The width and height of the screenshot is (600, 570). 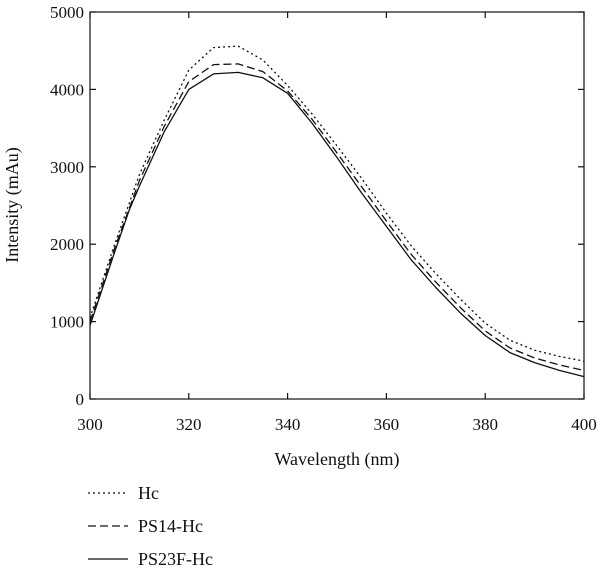 I want to click on legend-label: Hc, so click(x=148, y=493).